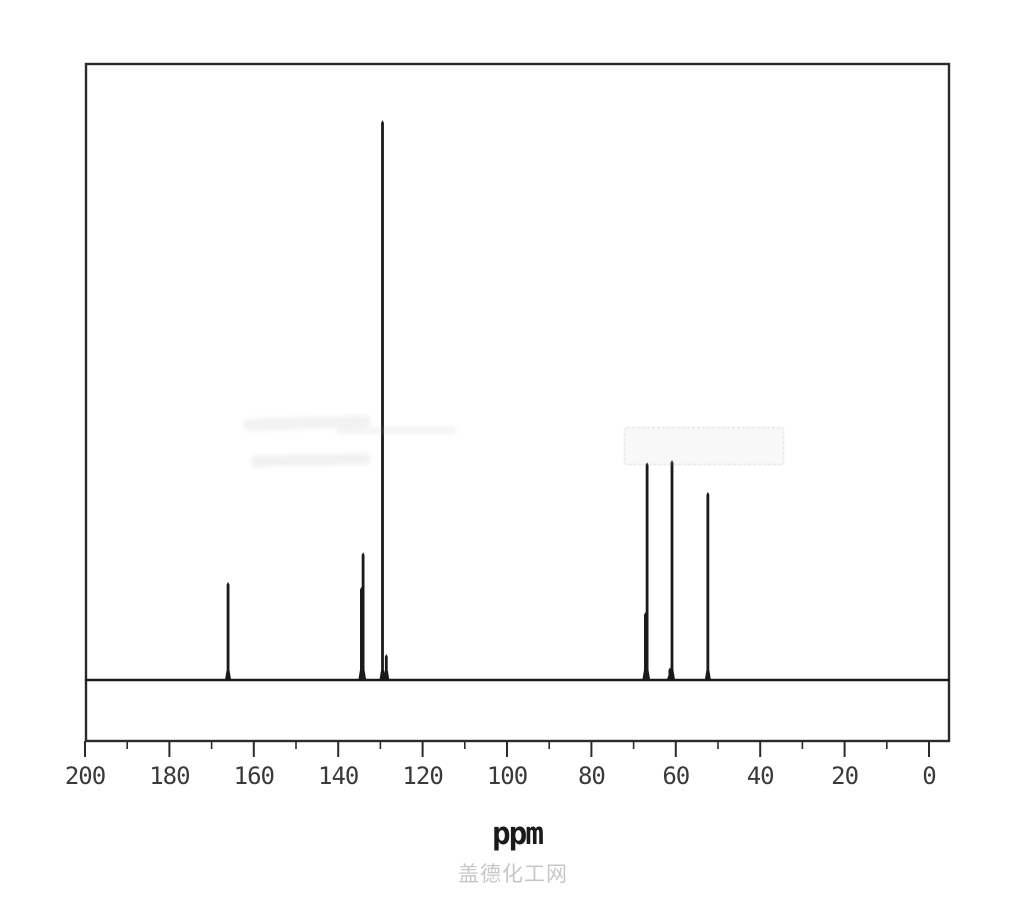 Image resolution: width=1024 pixels, height=900 pixels. Describe the element at coordinates (85, 776) in the screenshot. I see `x-tick-label: 200` at that location.